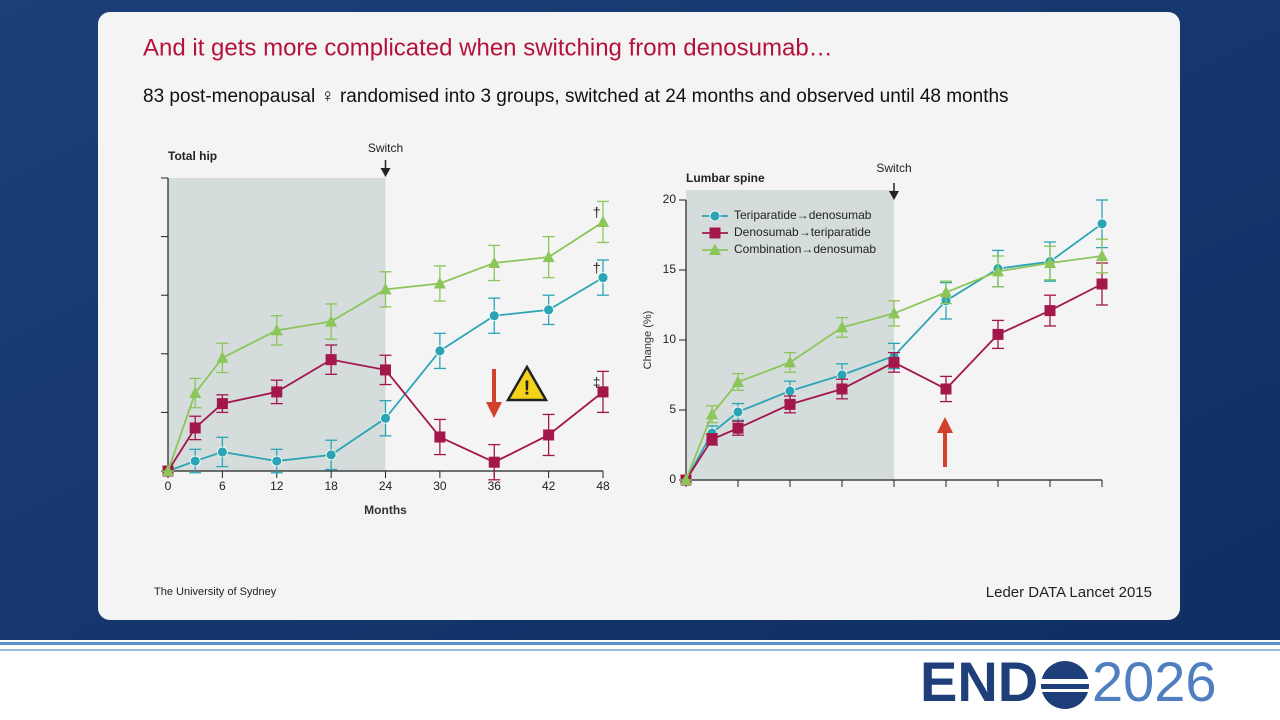 The height and width of the screenshot is (720, 1280). I want to click on footer-right: Leder DATA Lancet 2015, so click(1069, 592).